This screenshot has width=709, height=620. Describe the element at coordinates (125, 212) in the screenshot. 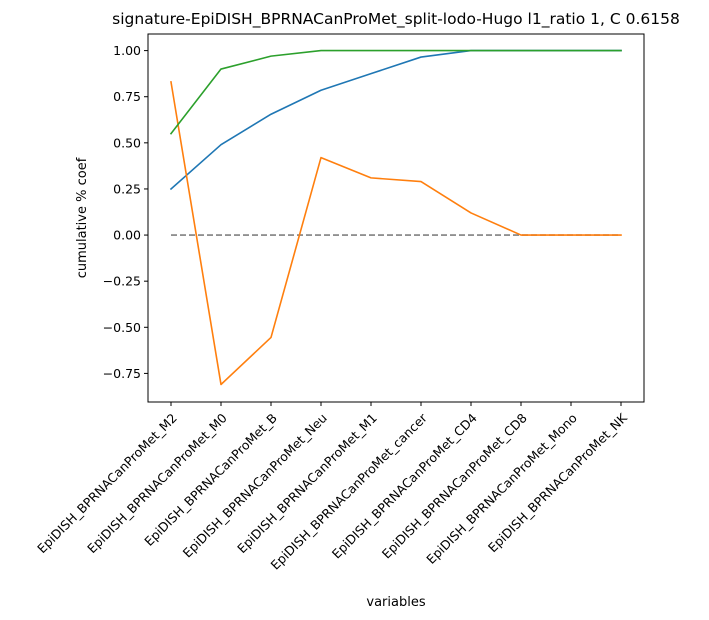

I see `y-axis: −0.75 −0.50 −0.25 0.00 0.25 0.50 0.75 1.00` at that location.